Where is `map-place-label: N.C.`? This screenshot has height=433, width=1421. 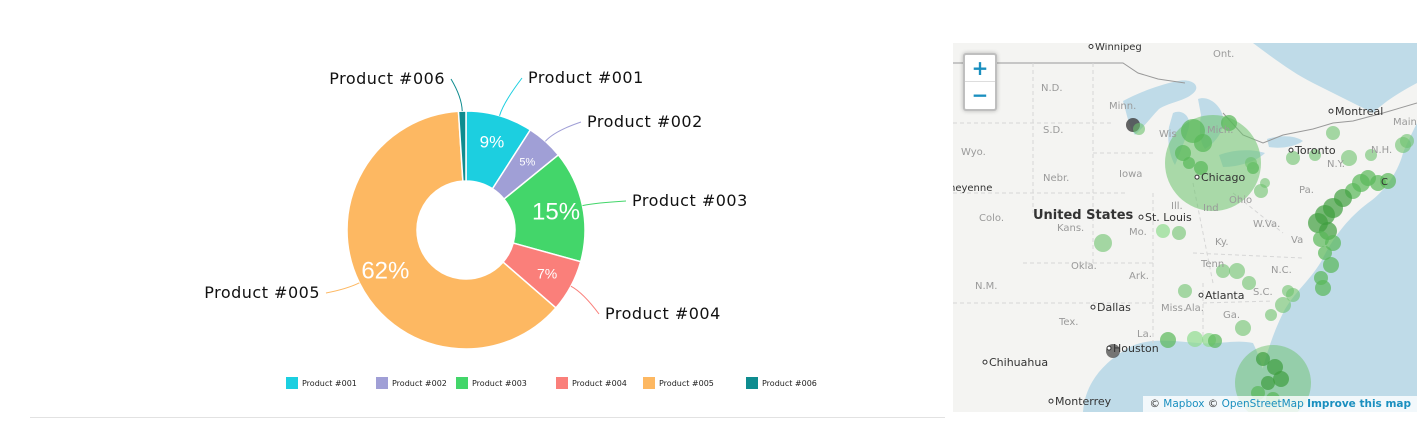 map-place-label: N.C. is located at coordinates (1281, 270).